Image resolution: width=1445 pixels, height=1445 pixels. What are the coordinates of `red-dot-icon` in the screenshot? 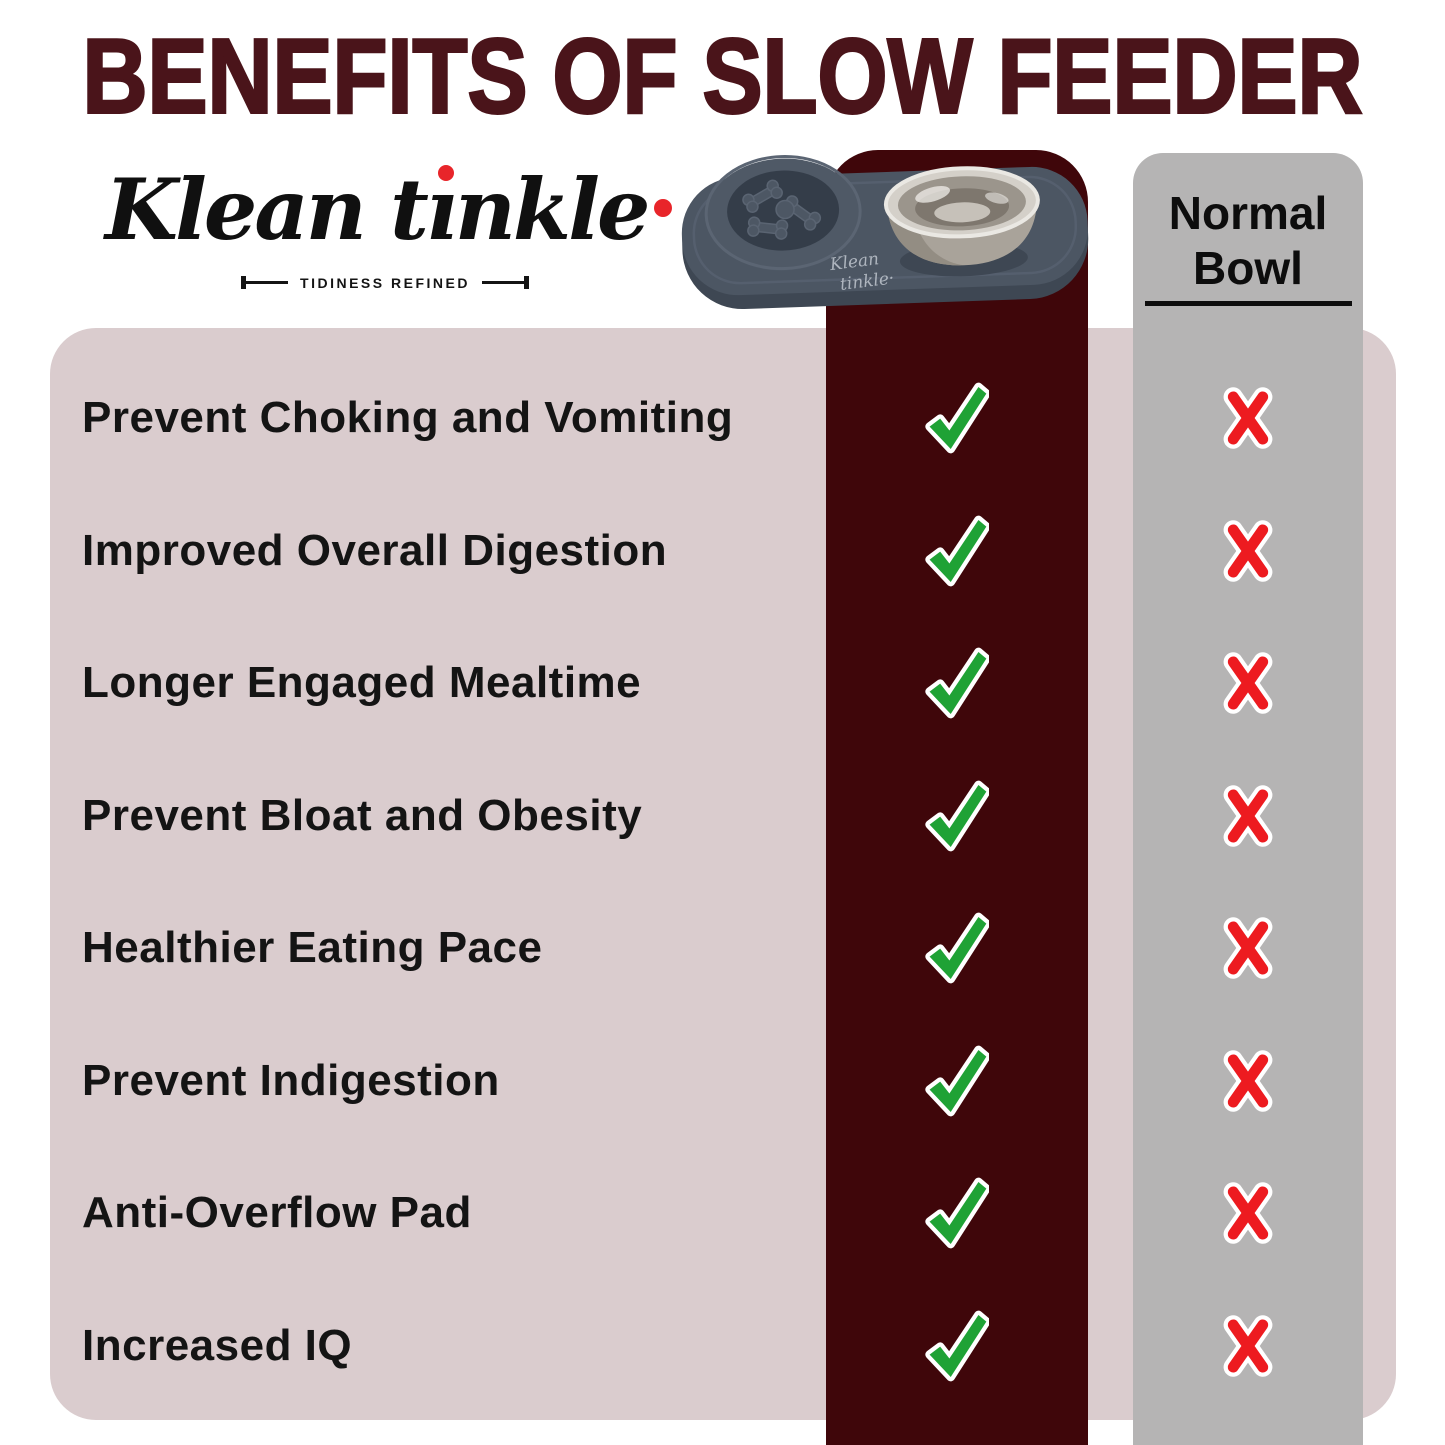 It's located at (663, 208).